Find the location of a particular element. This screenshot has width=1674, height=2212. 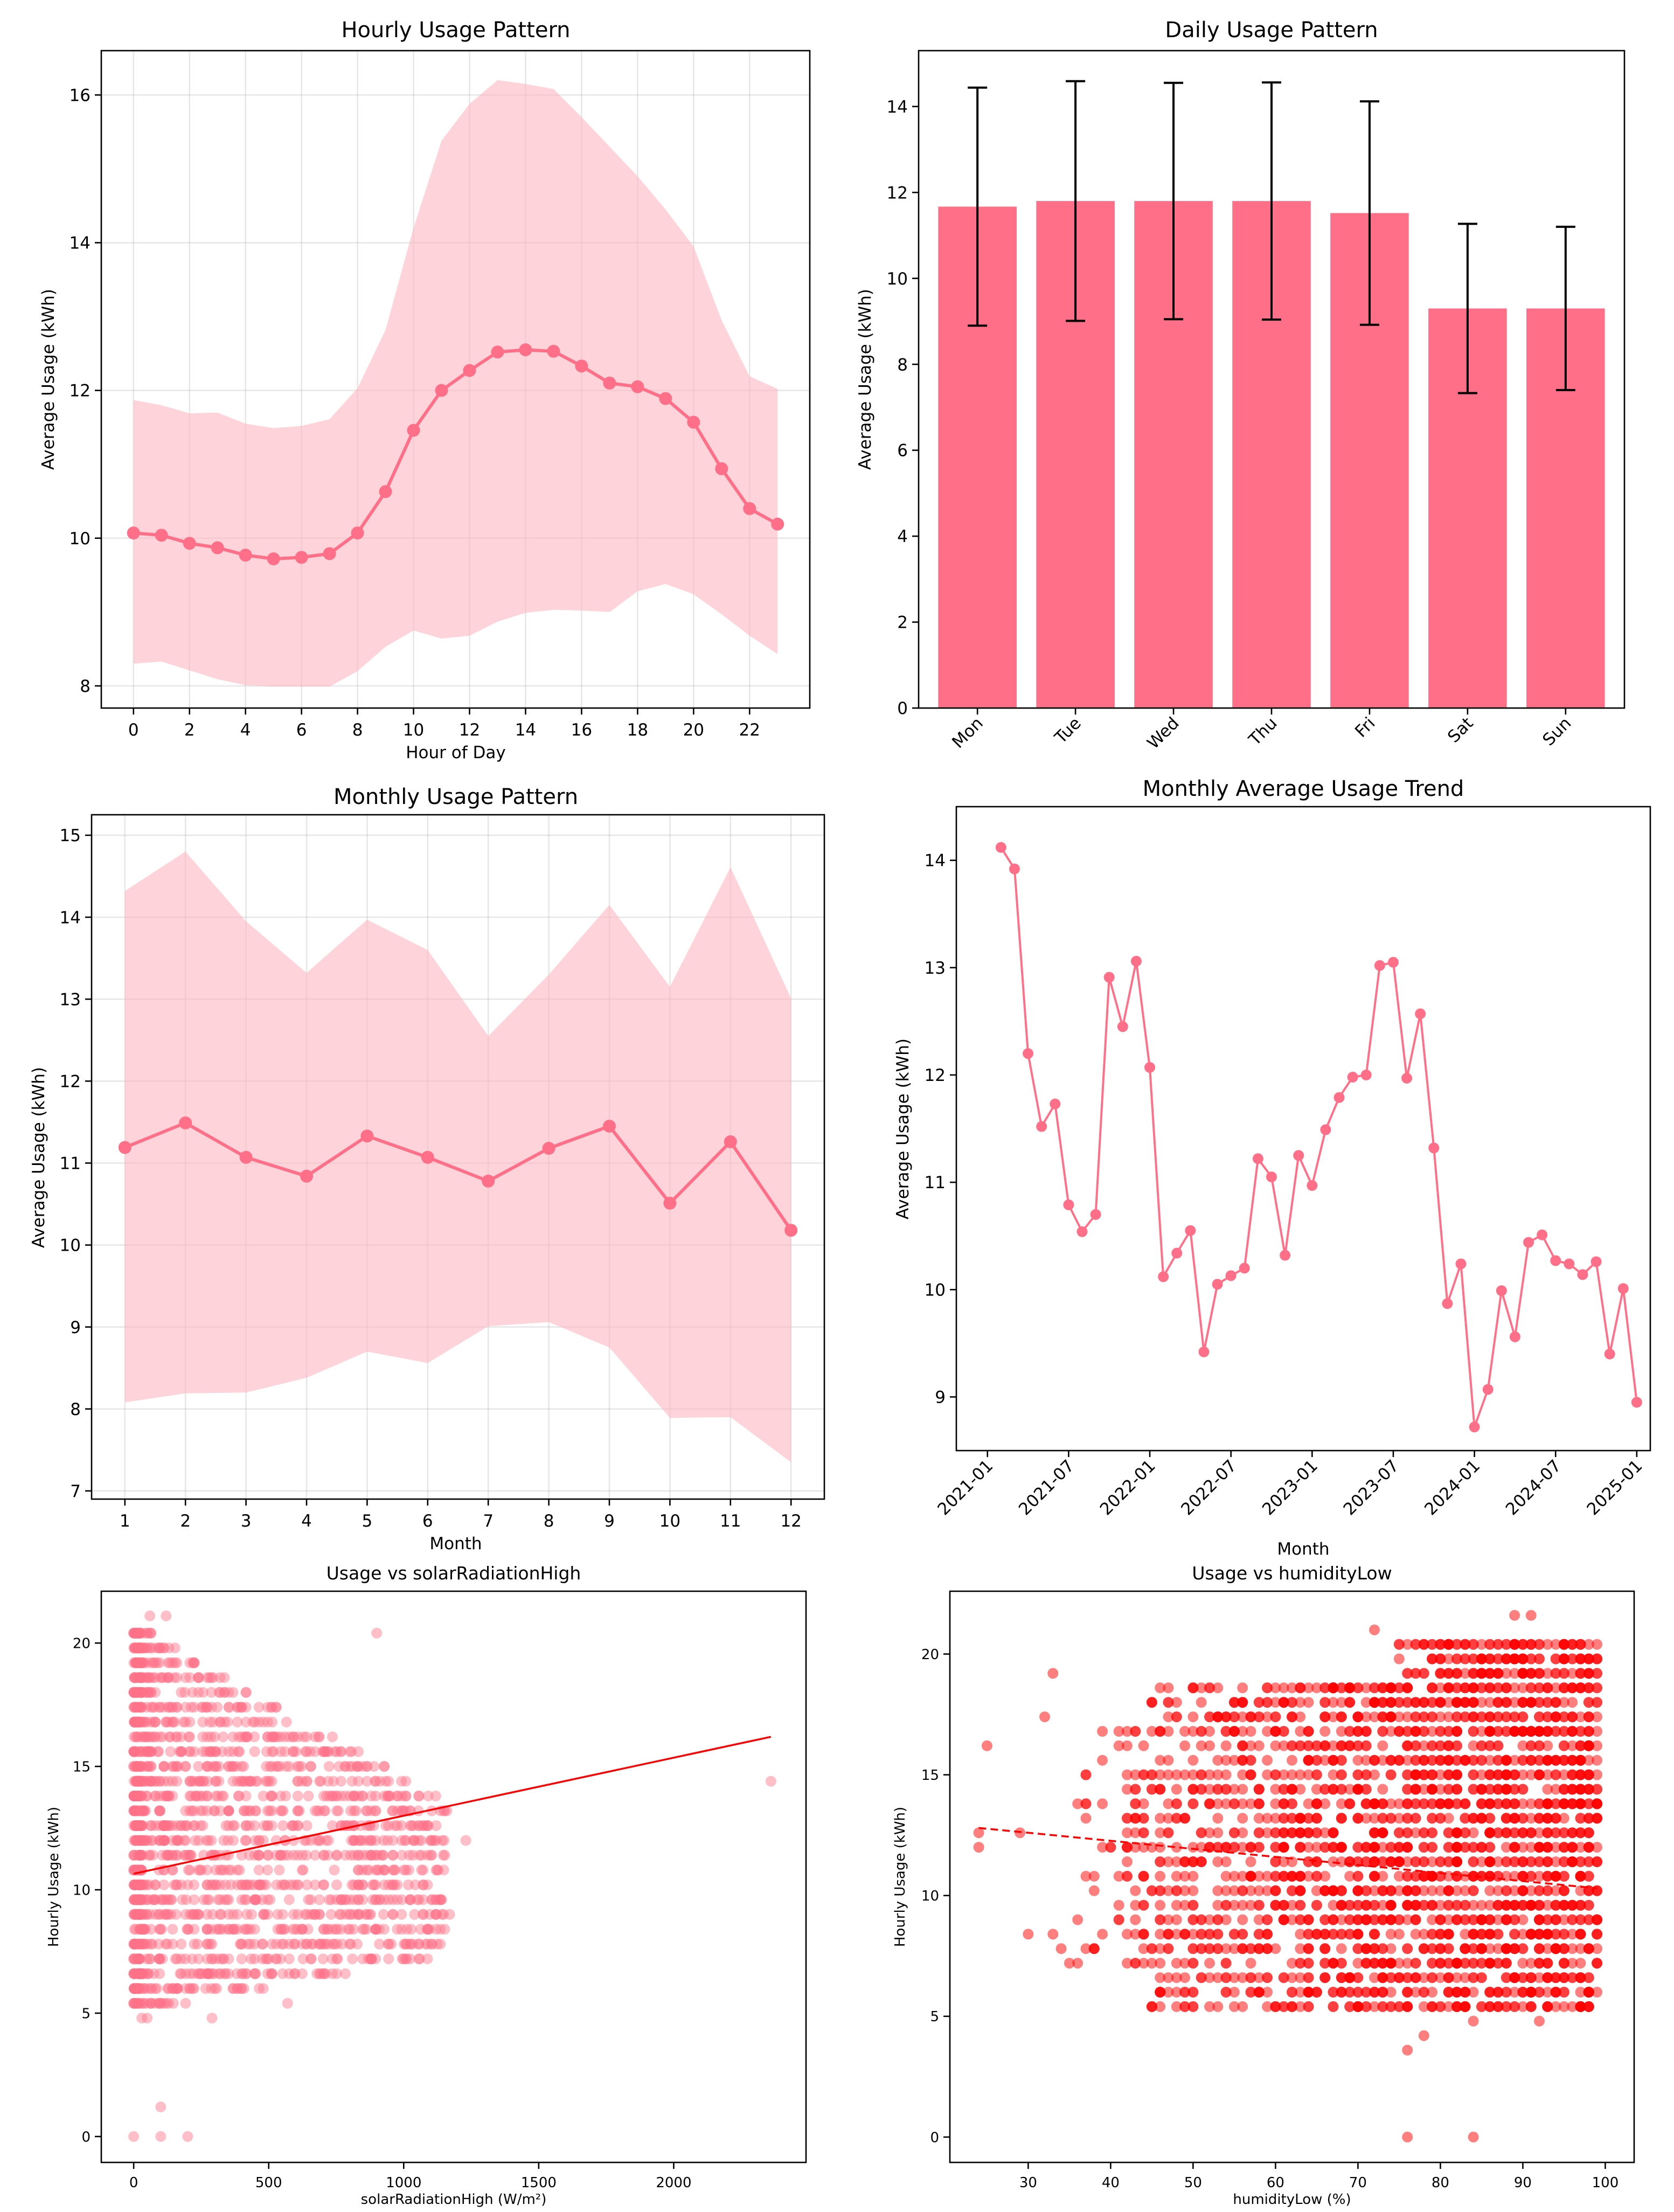

hourly-y-tick-label: 16 is located at coordinates (80, 96).